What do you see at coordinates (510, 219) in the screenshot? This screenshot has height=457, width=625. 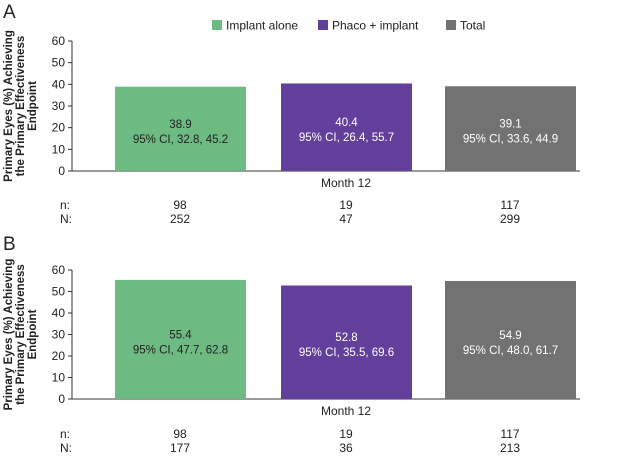 I see `N-value: 299` at bounding box center [510, 219].